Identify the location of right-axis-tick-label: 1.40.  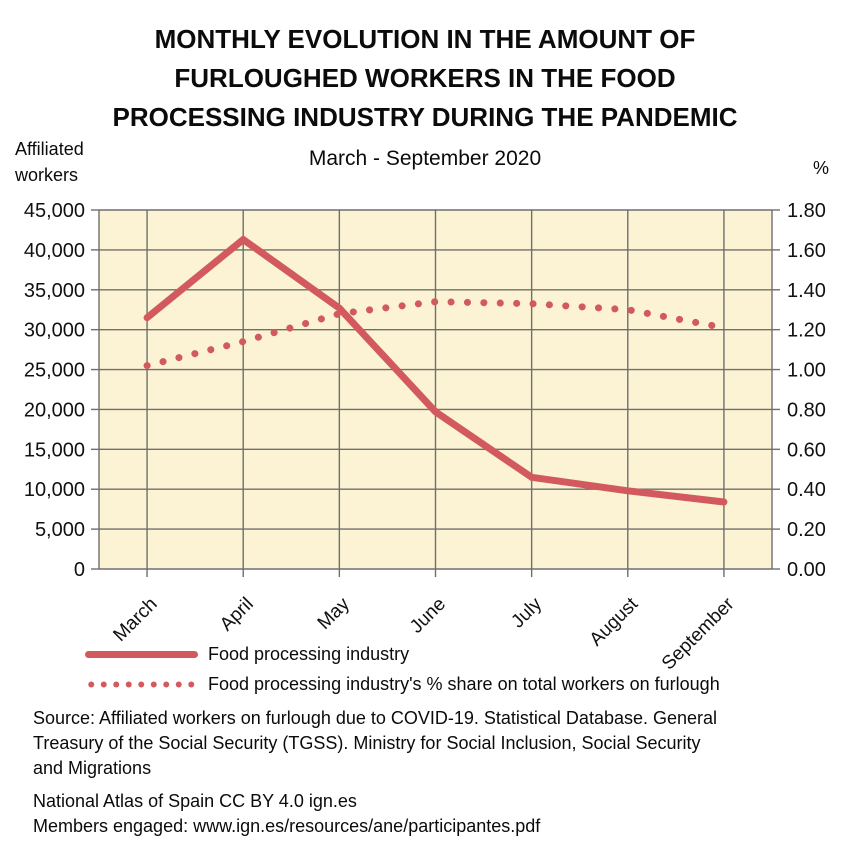
(806, 291).